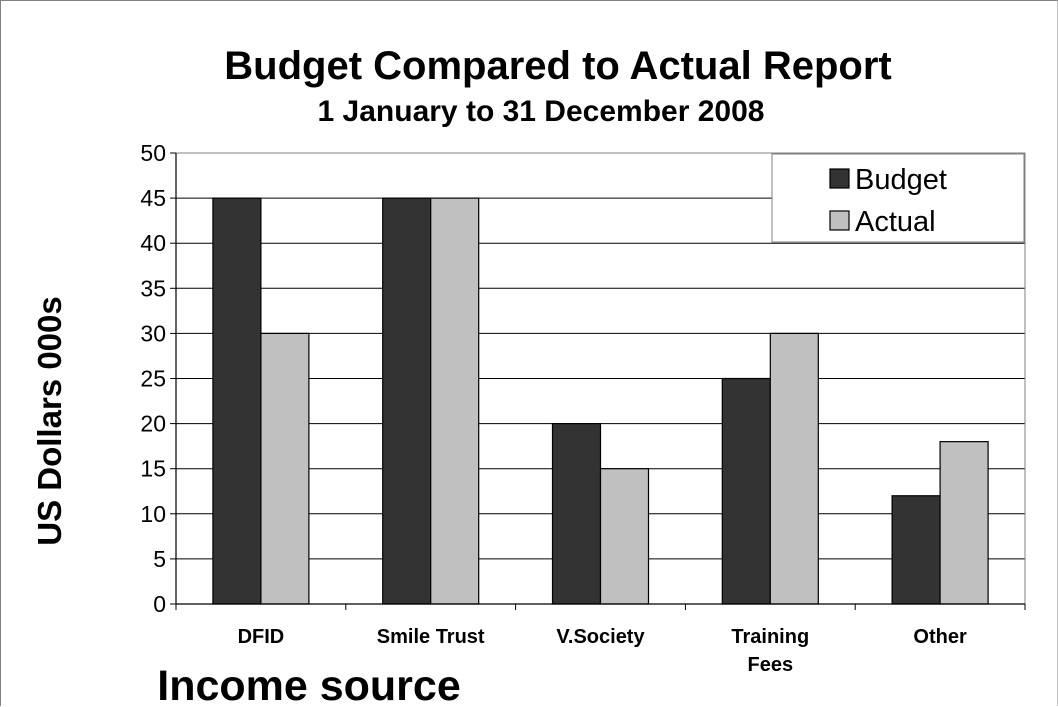  I want to click on y-tick-label: 0, so click(159, 604).